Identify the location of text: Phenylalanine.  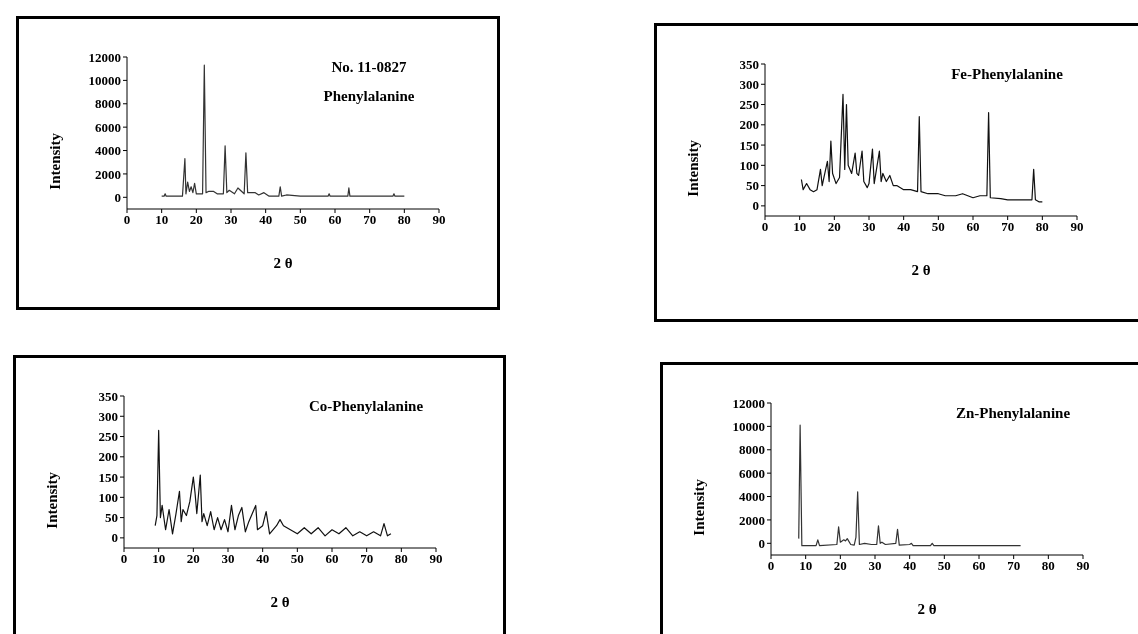
(369, 96).